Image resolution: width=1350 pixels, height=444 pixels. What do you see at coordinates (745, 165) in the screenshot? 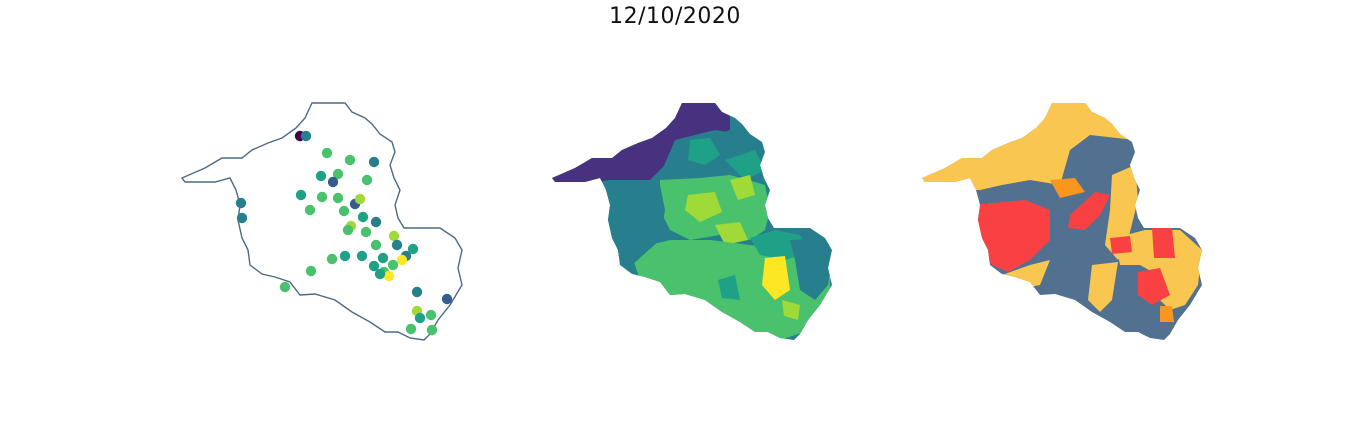
I see `region-nc3` at bounding box center [745, 165].